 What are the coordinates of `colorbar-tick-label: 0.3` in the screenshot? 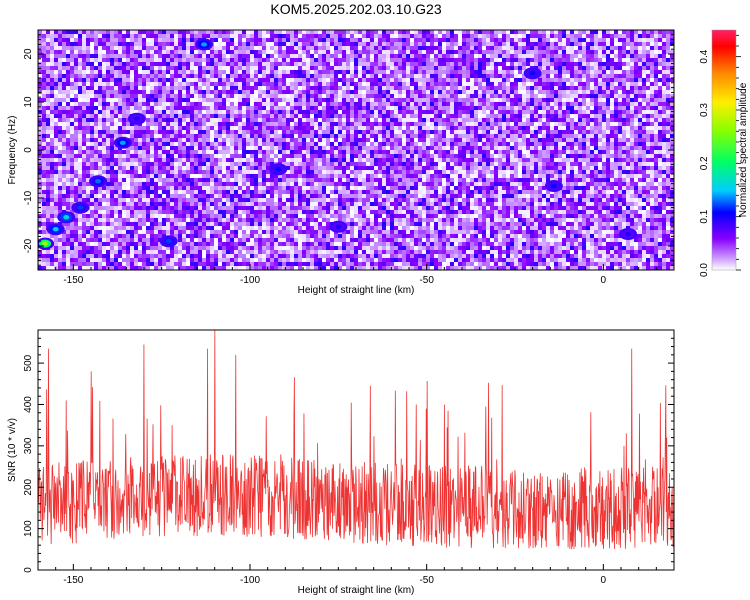 It's located at (704, 110).